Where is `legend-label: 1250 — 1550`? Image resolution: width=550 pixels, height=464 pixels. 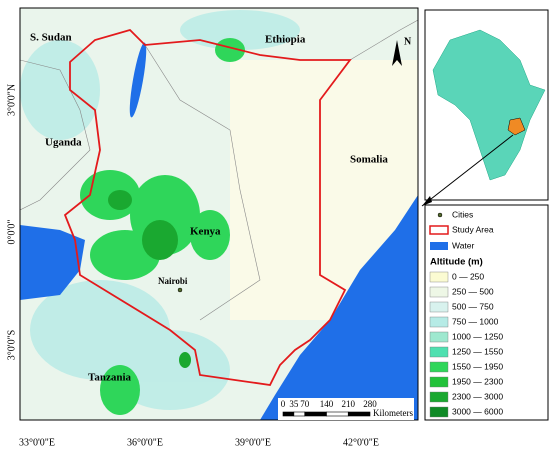
legend-label: 1250 — 1550 is located at coordinates (477, 351).